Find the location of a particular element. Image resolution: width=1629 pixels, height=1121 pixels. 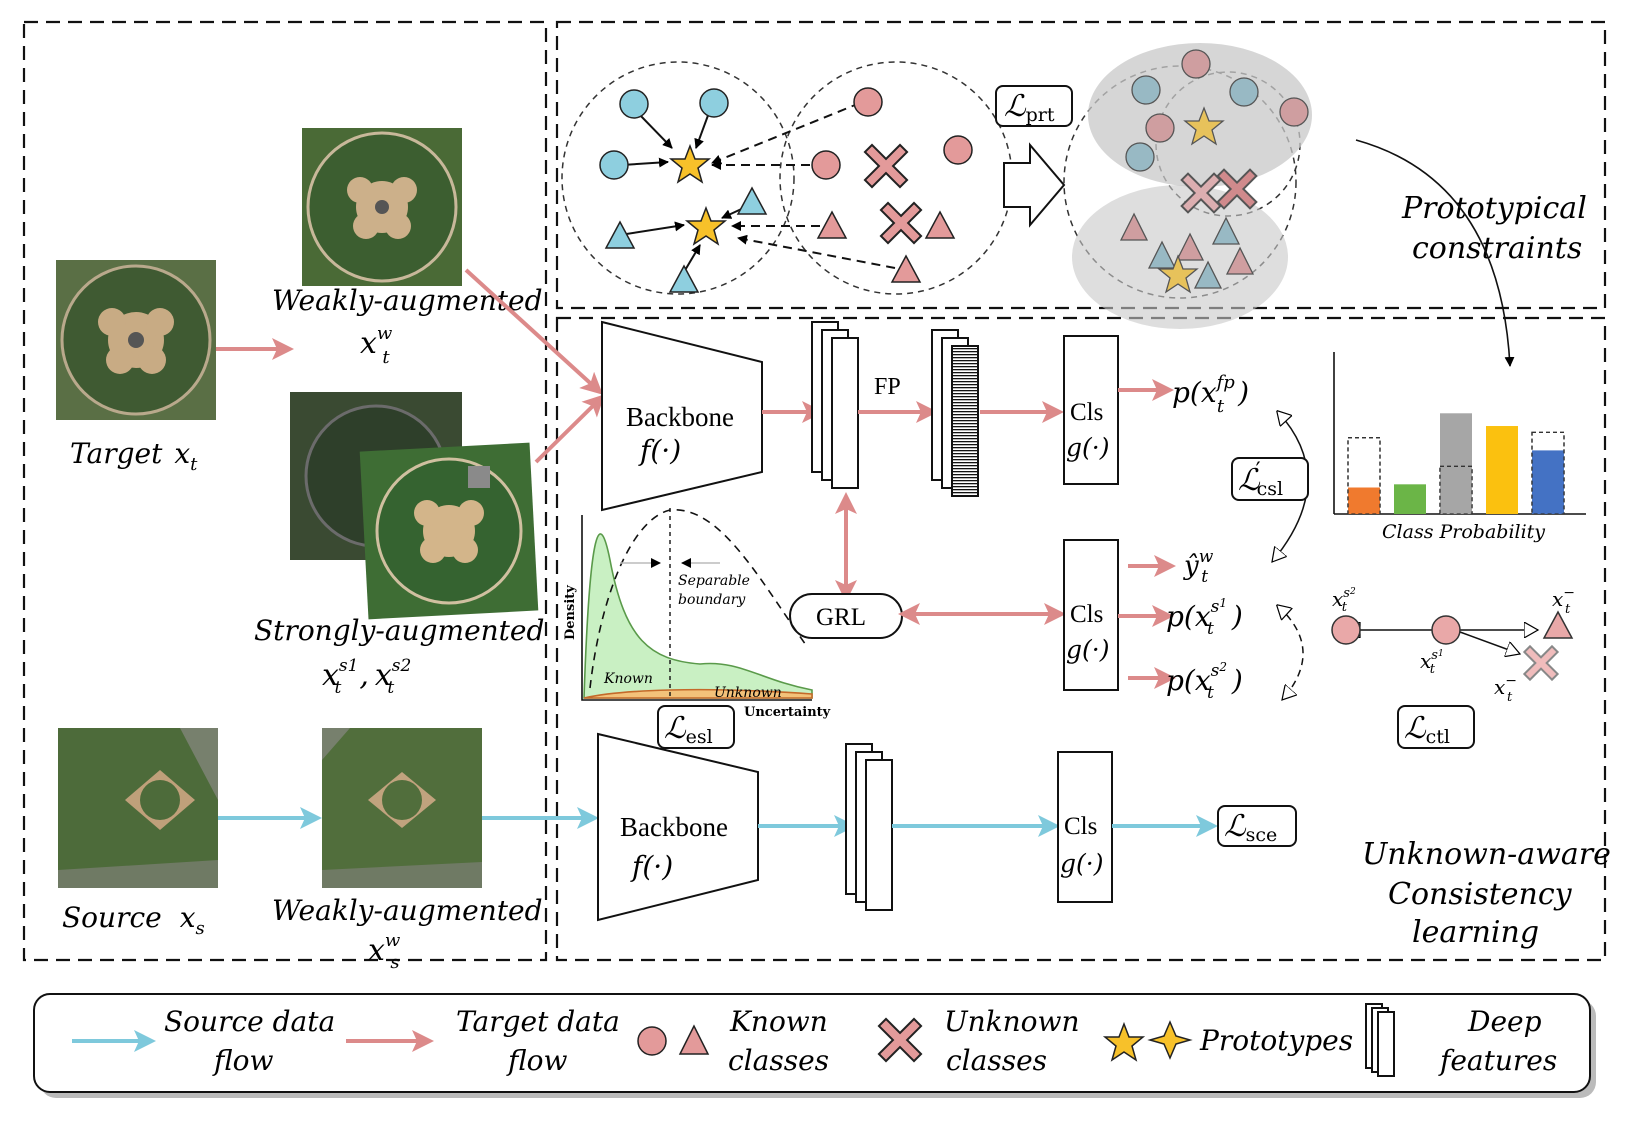

deep-features-upper is located at coordinates (835, 405).